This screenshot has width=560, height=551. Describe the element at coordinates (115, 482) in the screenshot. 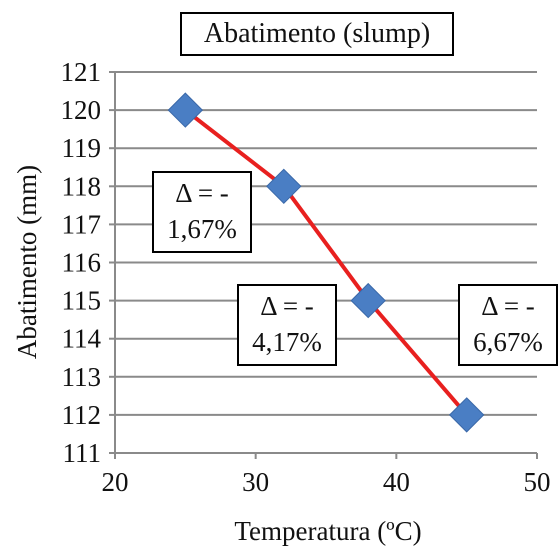

I see `x-tick-label: 20` at that location.